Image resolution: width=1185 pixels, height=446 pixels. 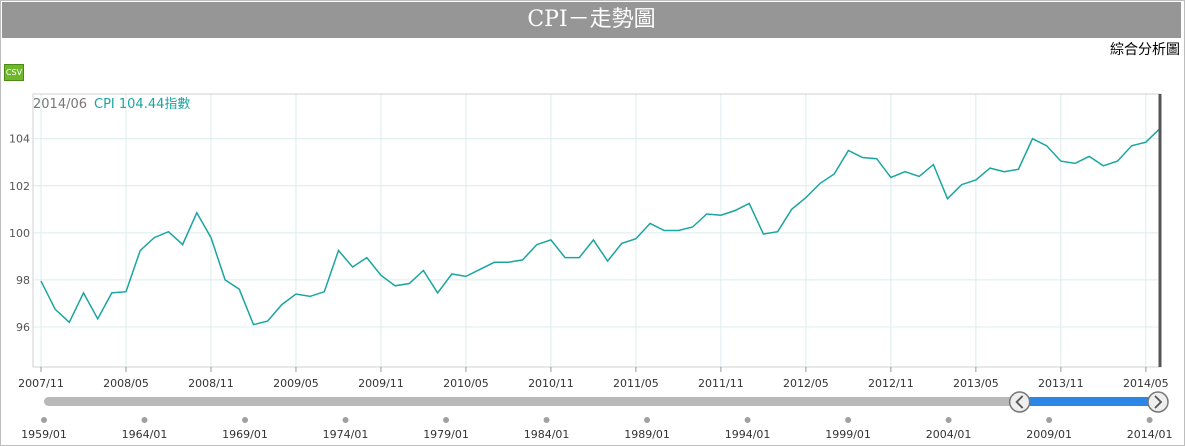 What do you see at coordinates (1049, 434) in the screenshot?
I see `navigator-tick-label: 2009/01` at bounding box center [1049, 434].